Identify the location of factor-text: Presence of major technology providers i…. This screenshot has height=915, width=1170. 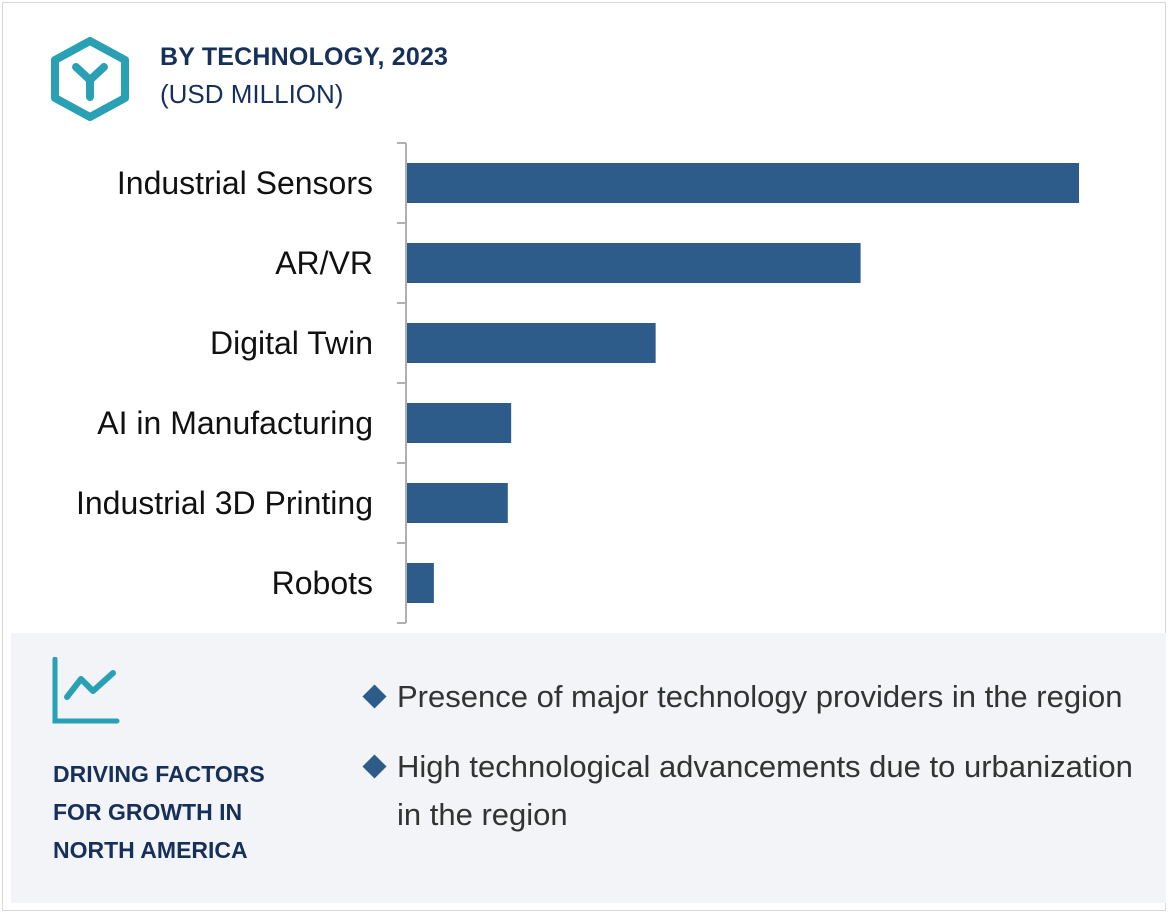
(760, 696).